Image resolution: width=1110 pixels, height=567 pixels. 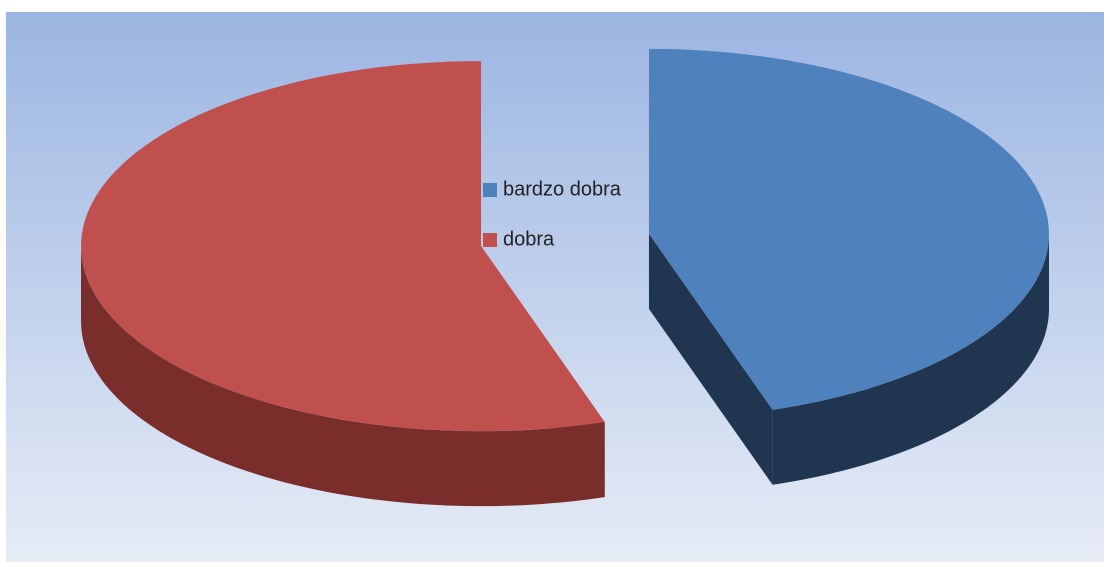 What do you see at coordinates (562, 189) in the screenshot?
I see `legend-label: bardzo dobra` at bounding box center [562, 189].